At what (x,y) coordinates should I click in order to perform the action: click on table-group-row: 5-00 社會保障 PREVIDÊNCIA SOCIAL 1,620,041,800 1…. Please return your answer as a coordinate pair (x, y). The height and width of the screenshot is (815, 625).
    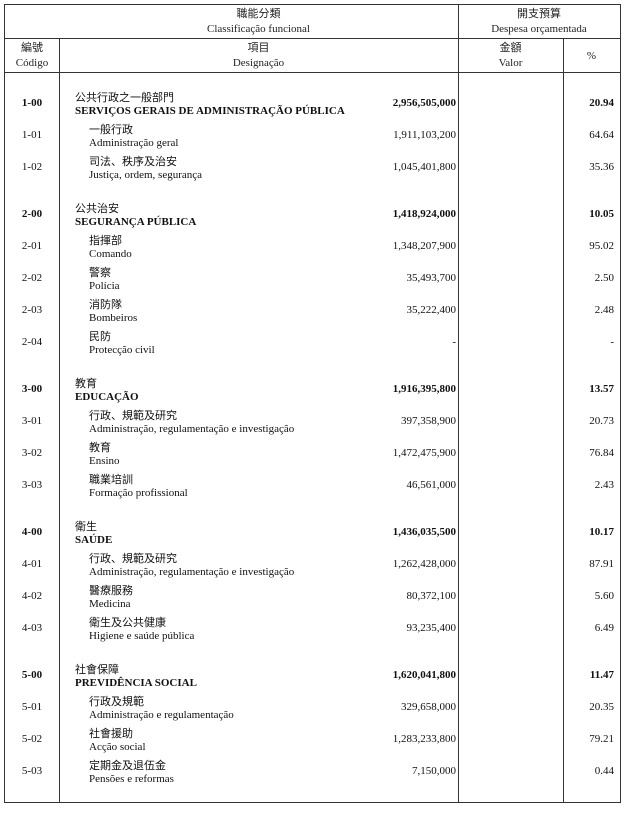
    Looking at the image, I should click on (312, 677).